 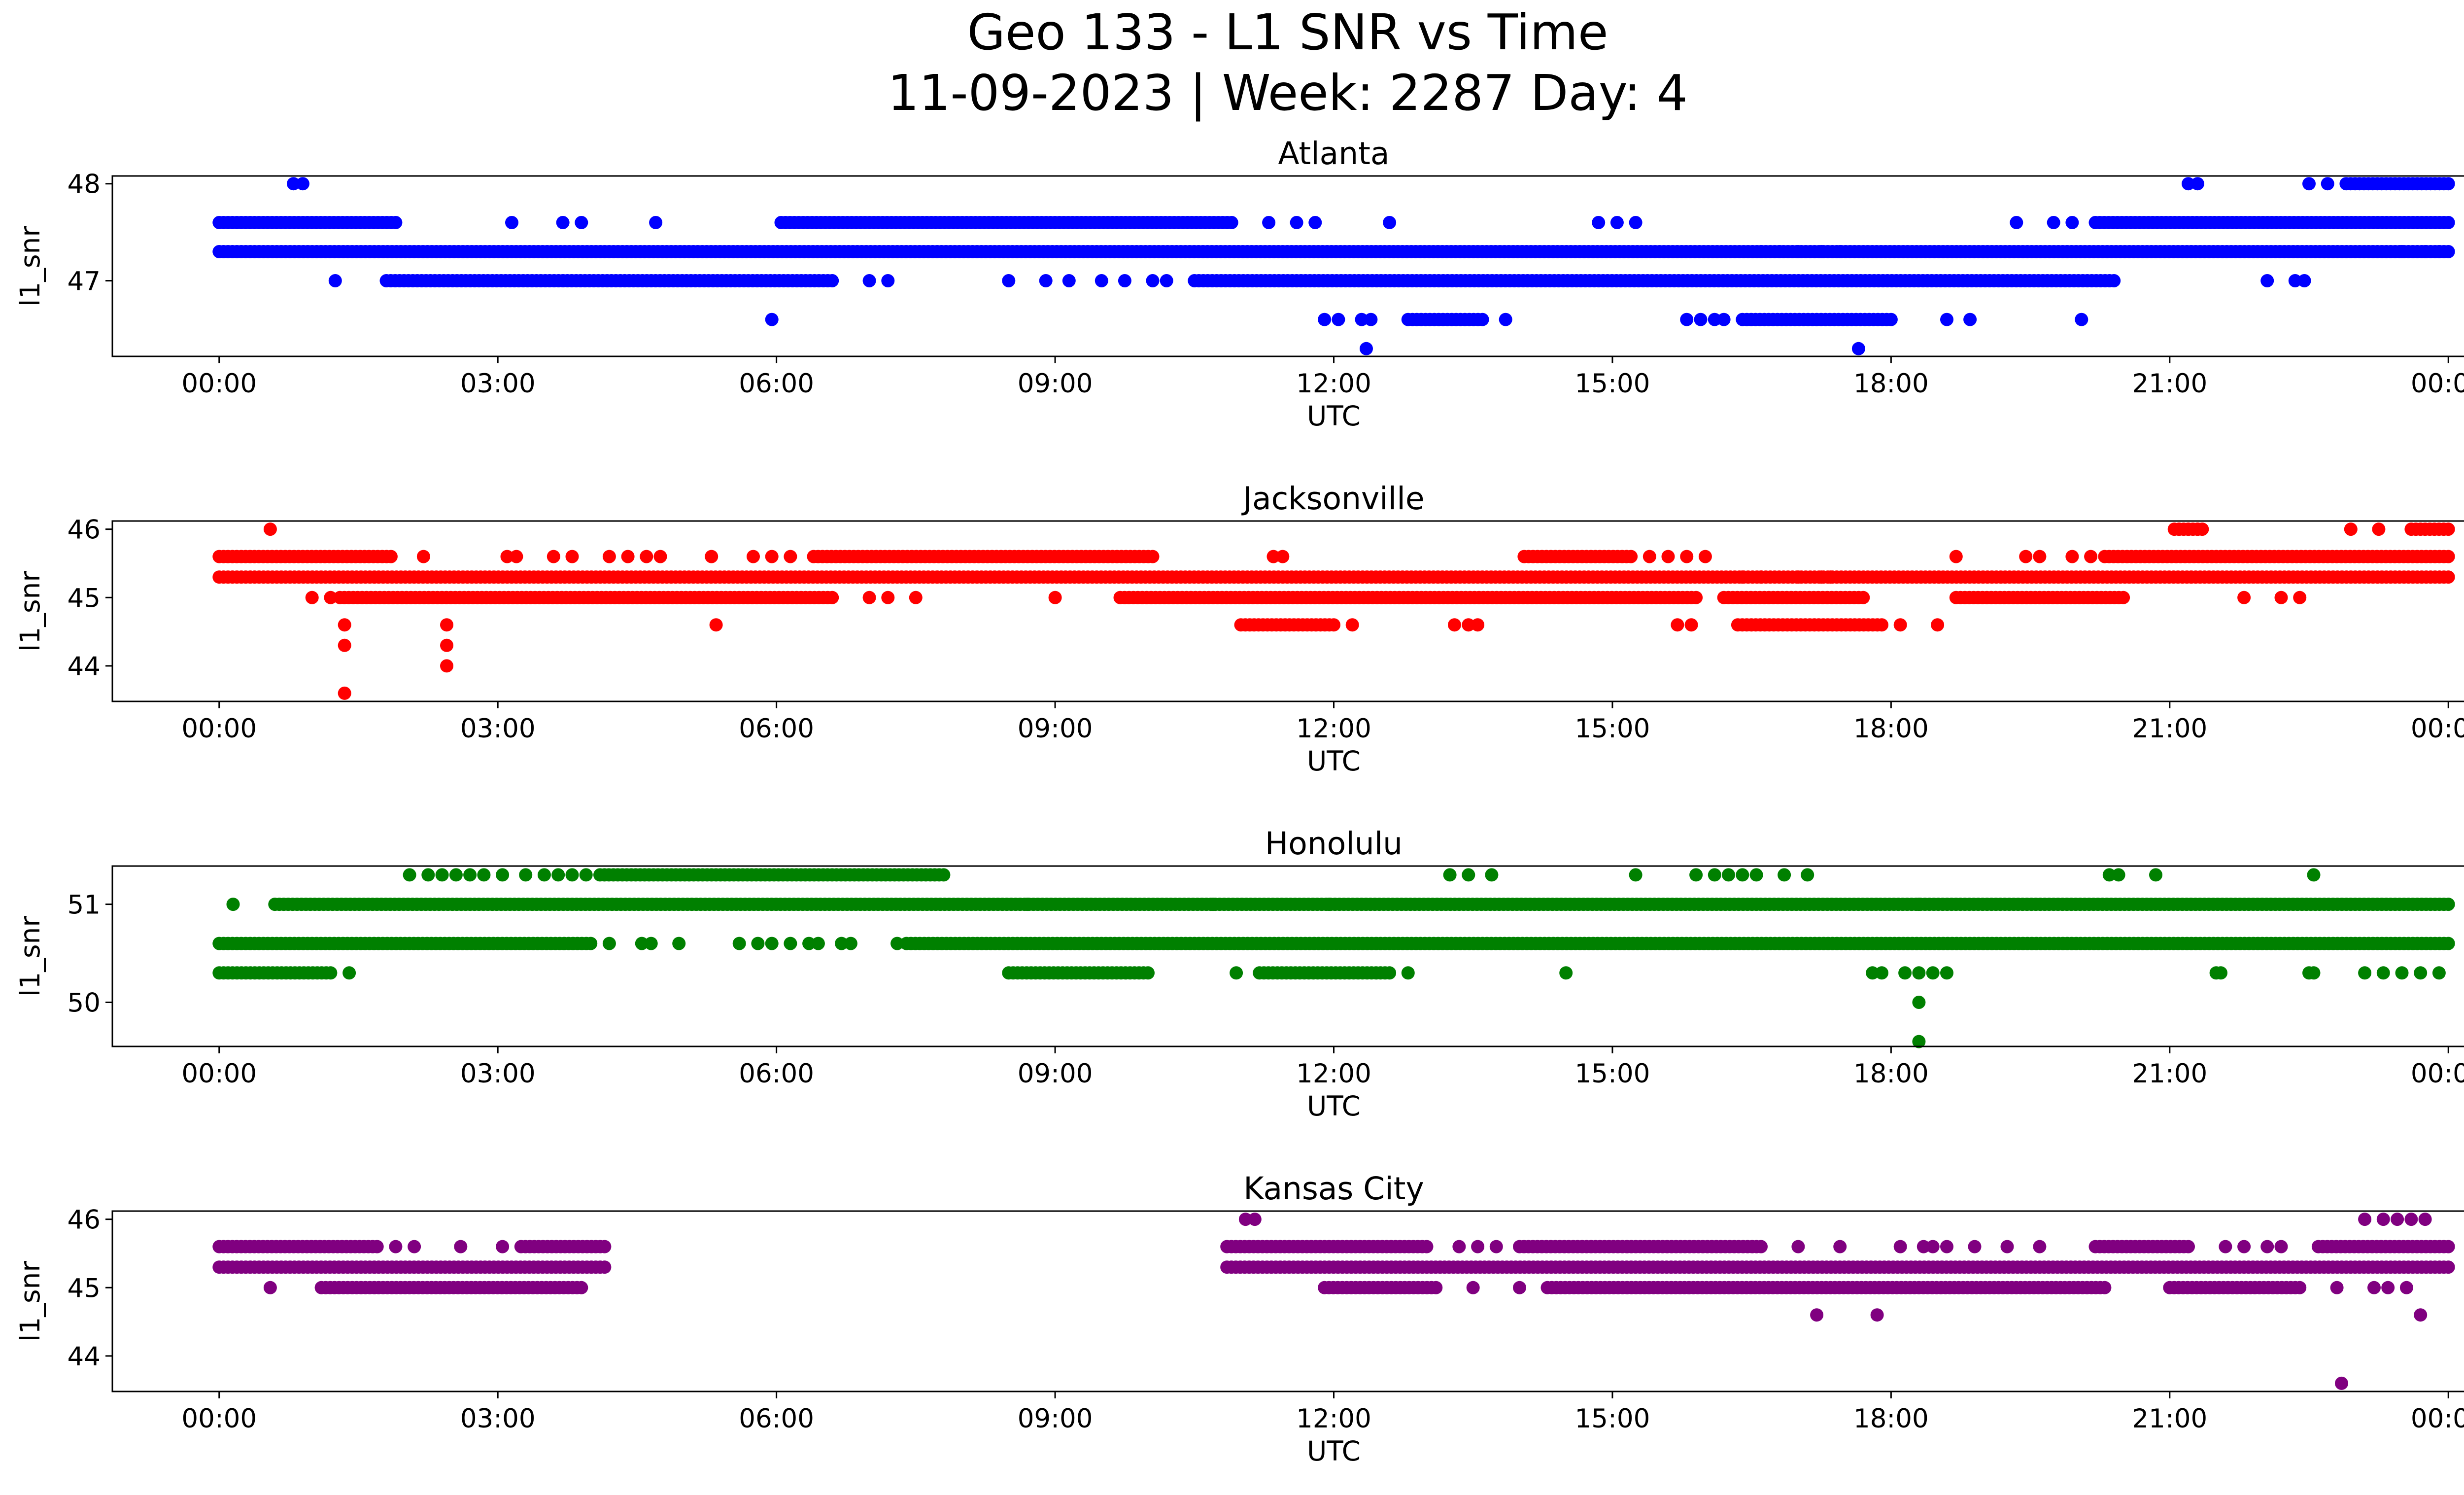 I want to click on y-tick-label: 45, so click(x=84, y=1288).